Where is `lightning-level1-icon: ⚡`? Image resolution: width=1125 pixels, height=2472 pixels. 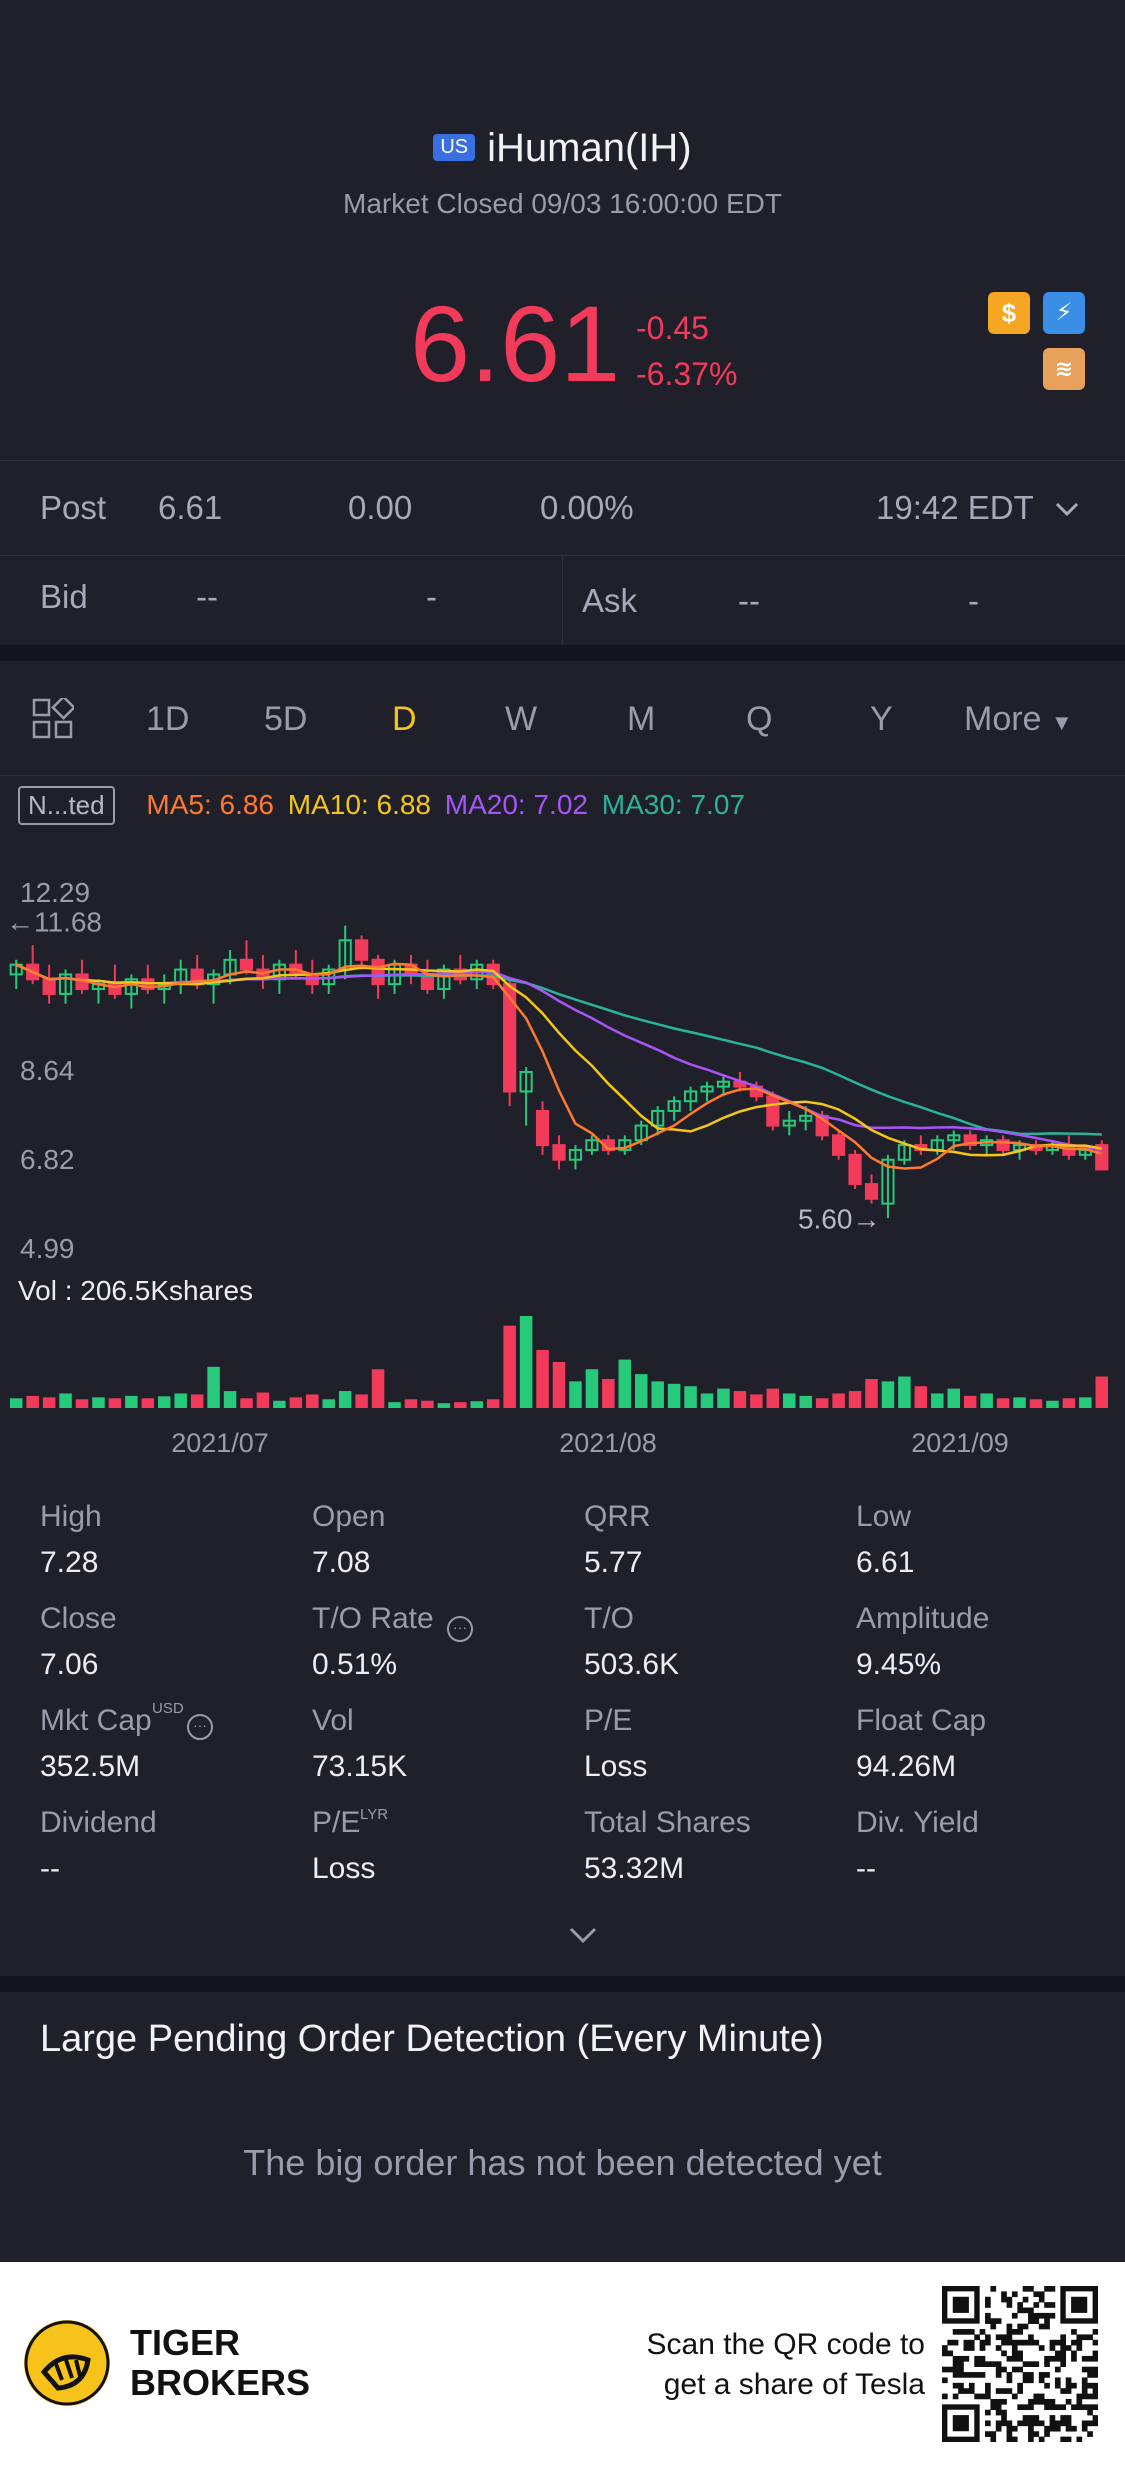 lightning-level1-icon: ⚡ is located at coordinates (1064, 313).